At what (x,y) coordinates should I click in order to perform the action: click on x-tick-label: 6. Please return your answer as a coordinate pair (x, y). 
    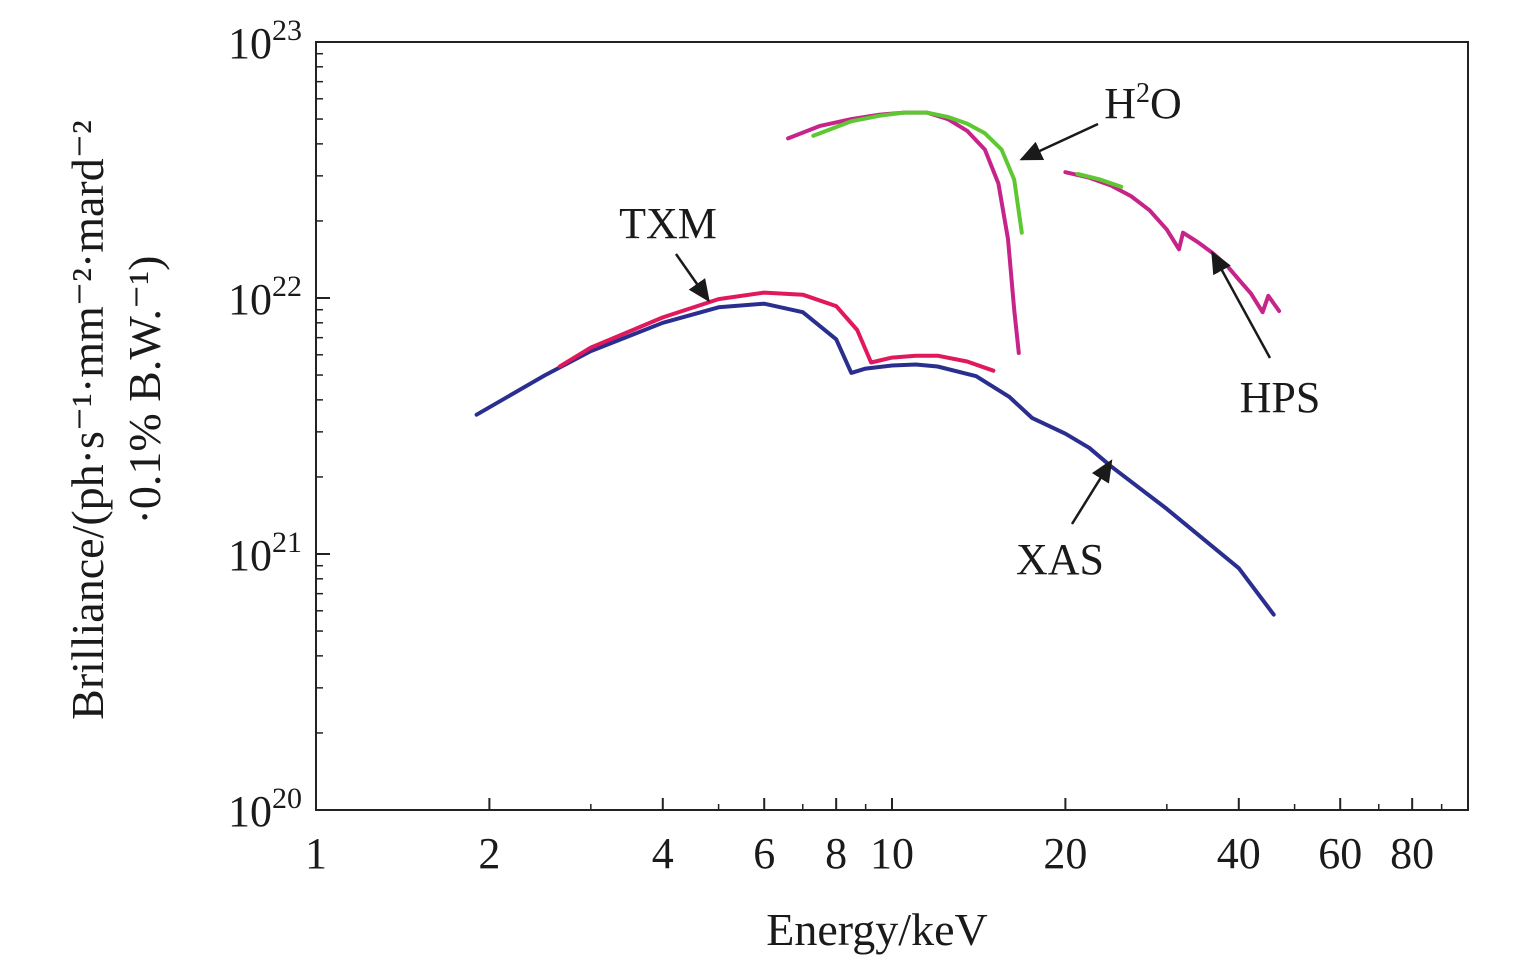
    Looking at the image, I should click on (764, 853).